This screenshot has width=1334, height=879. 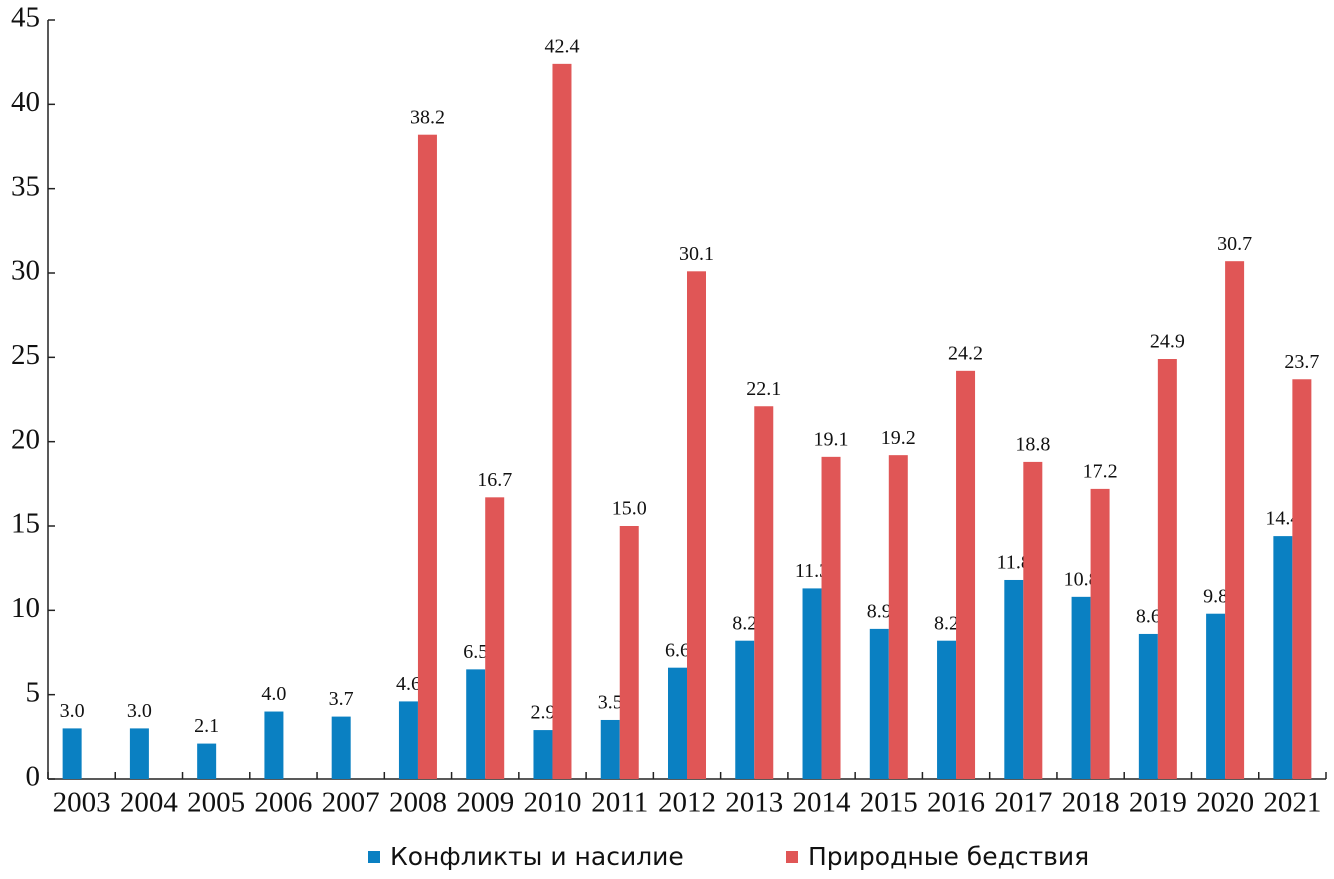 I want to click on value-label: 18.8, so click(x=1032, y=445).